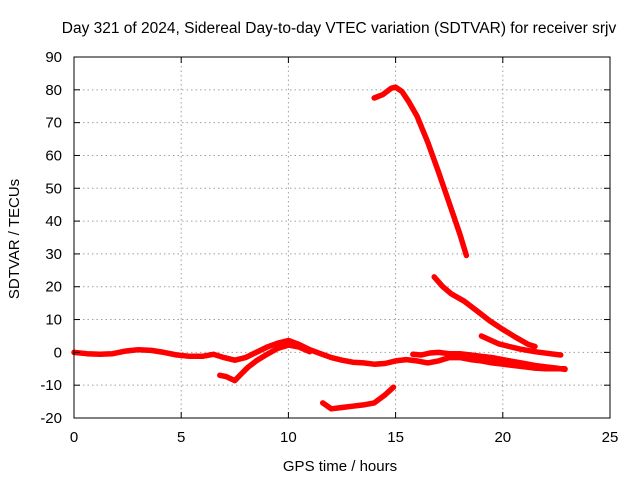 Image resolution: width=640 pixels, height=480 pixels. What do you see at coordinates (181, 437) in the screenshot?
I see `x-tick-label: 5` at bounding box center [181, 437].